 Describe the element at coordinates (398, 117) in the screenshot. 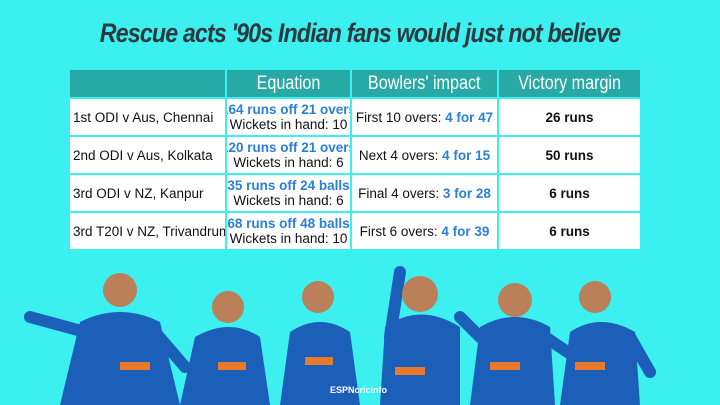

I see `phase: First 10 overs:` at that location.